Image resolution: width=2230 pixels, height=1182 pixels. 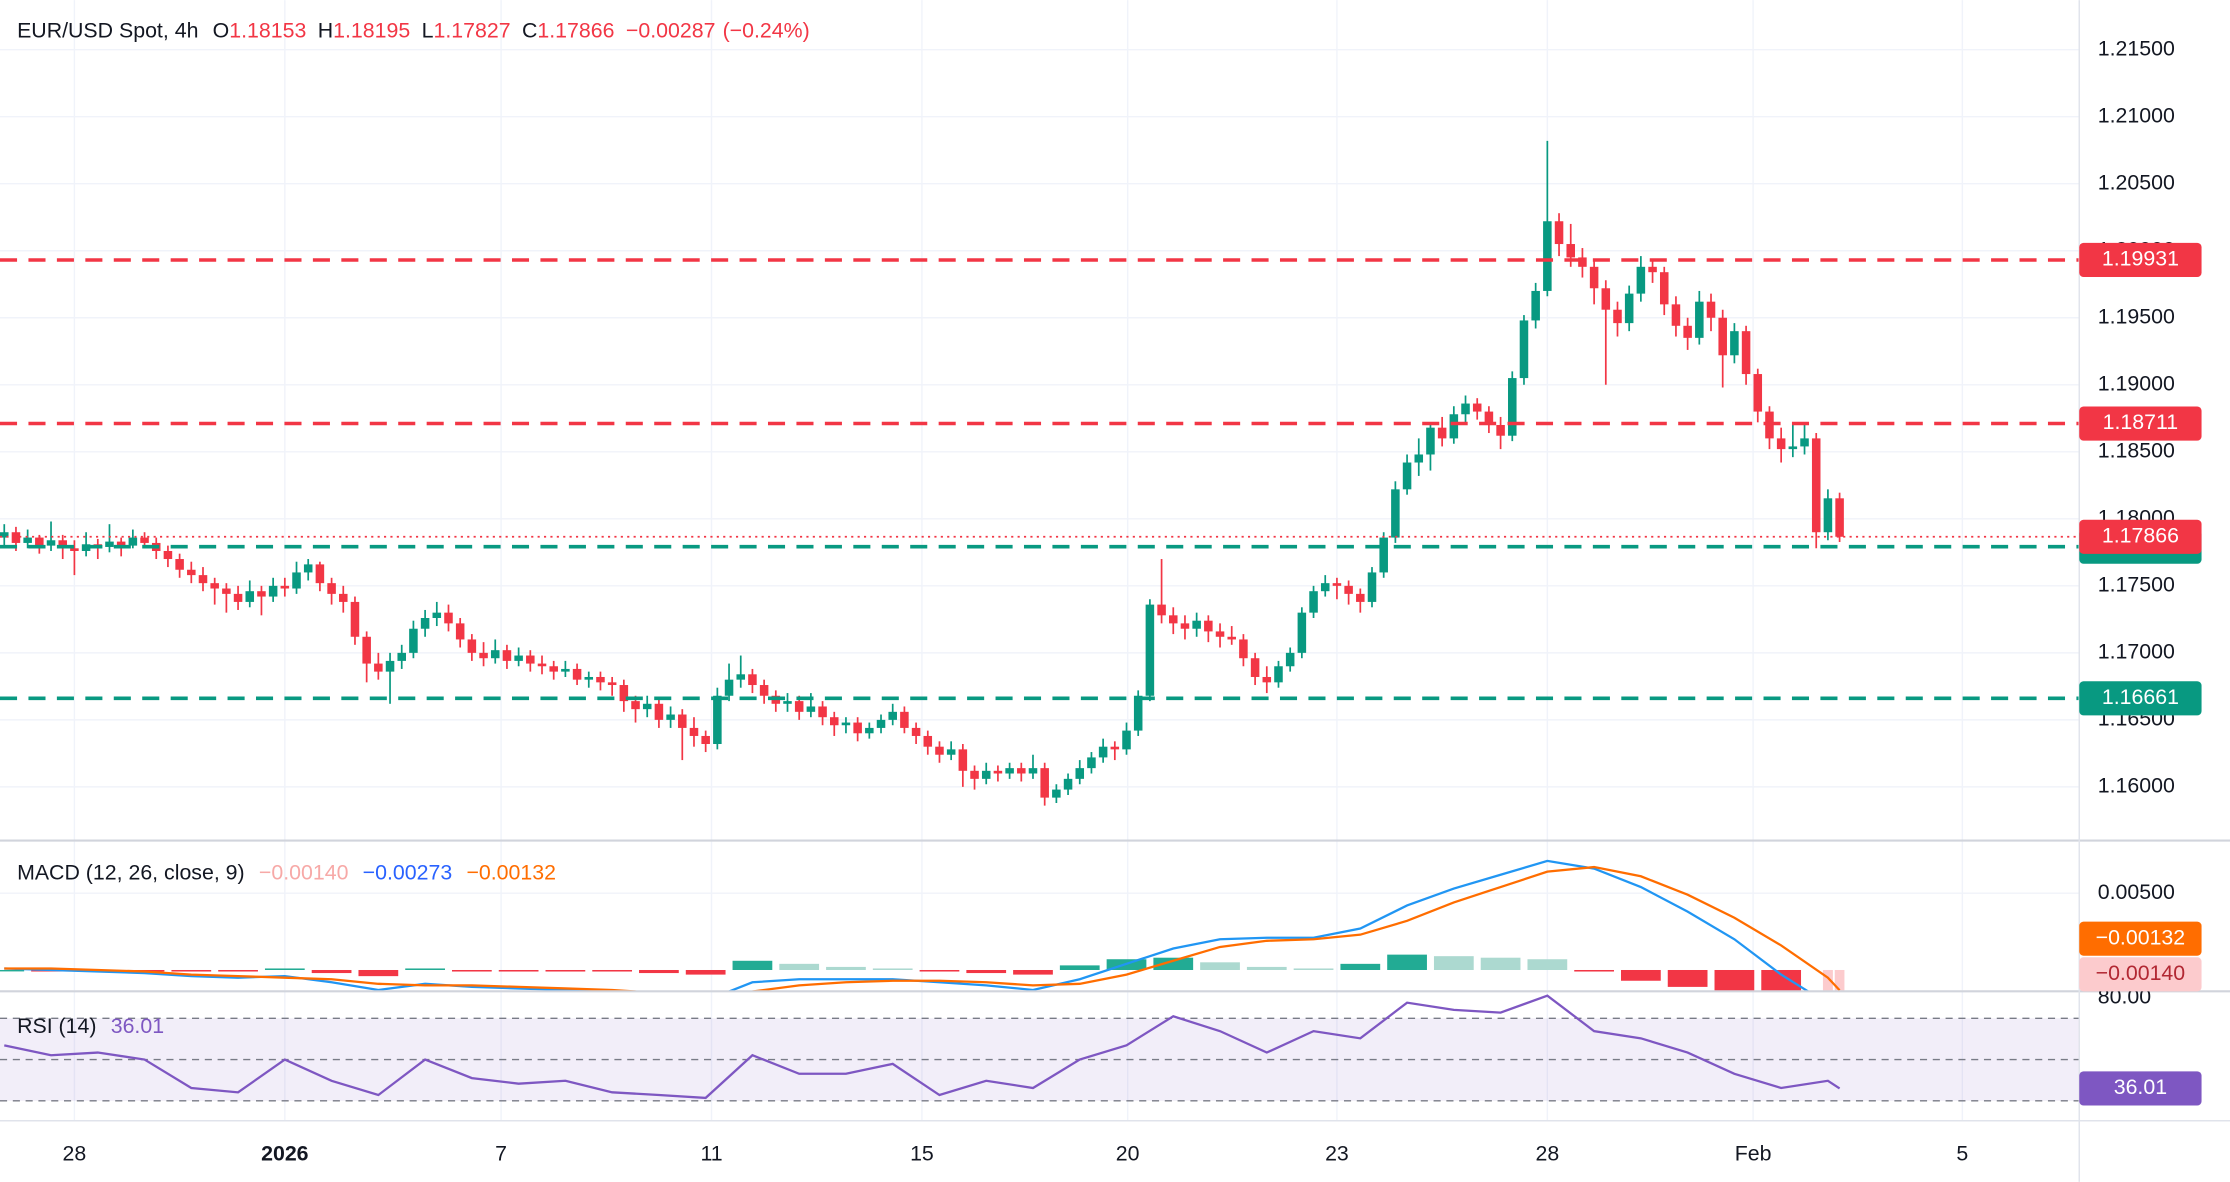 What do you see at coordinates (137, 1026) in the screenshot?
I see `rsi-value: 36.01` at bounding box center [137, 1026].